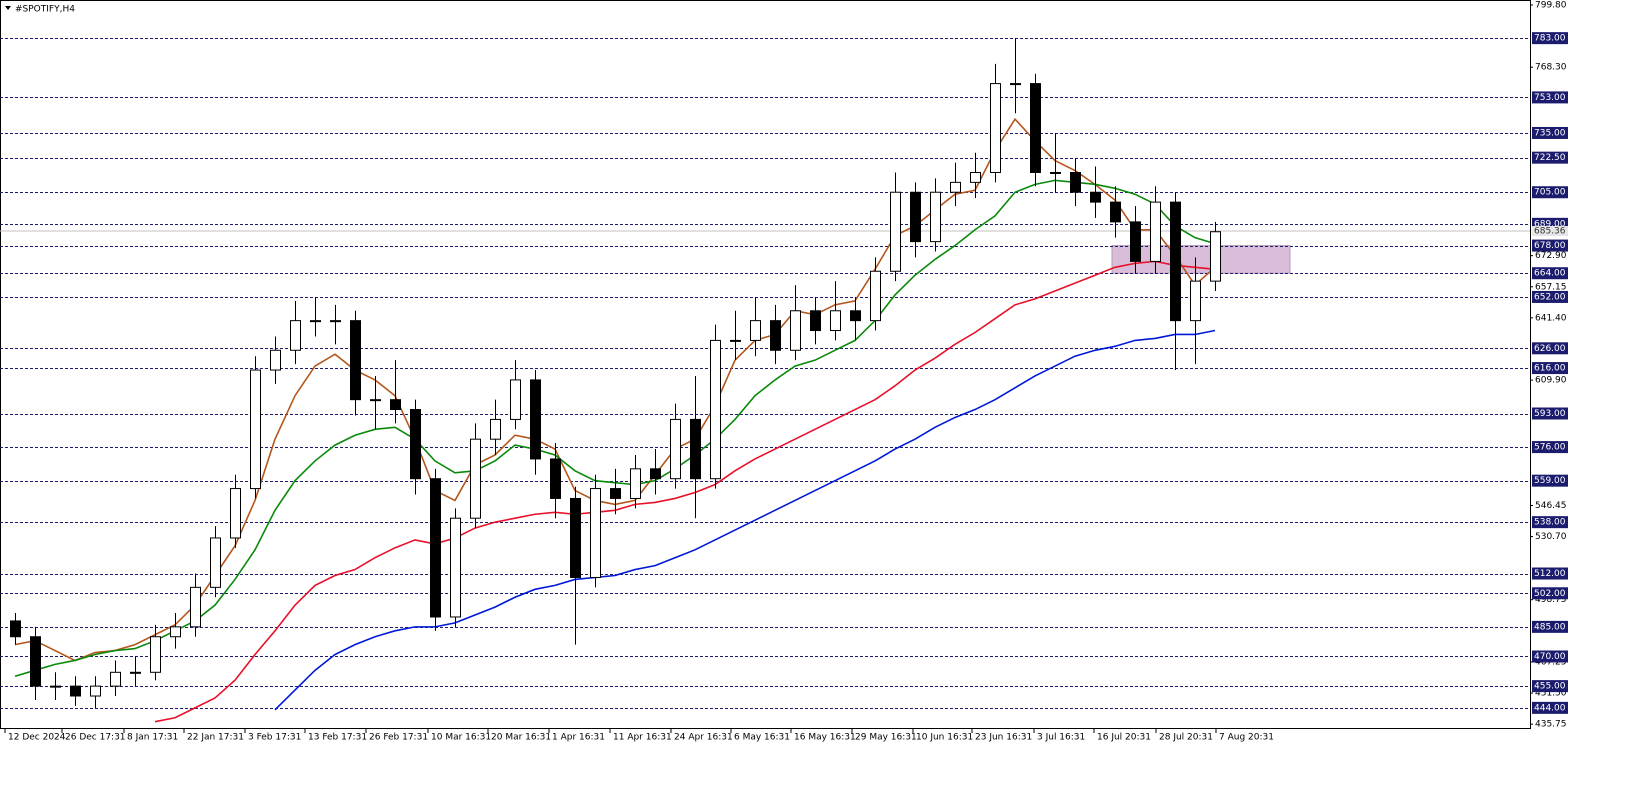 The width and height of the screenshot is (1652, 791). I want to click on x-tick-label: 7 Aug 20:31, so click(1246, 738).